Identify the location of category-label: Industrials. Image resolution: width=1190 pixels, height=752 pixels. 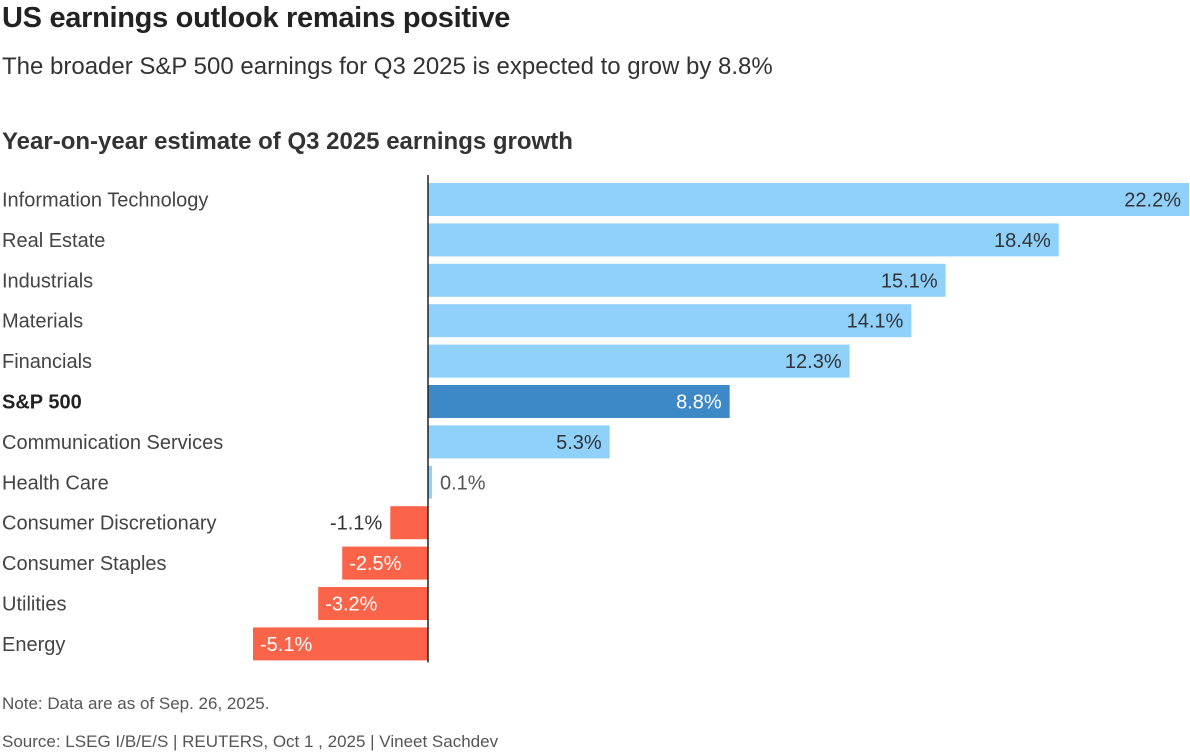
(47, 281).